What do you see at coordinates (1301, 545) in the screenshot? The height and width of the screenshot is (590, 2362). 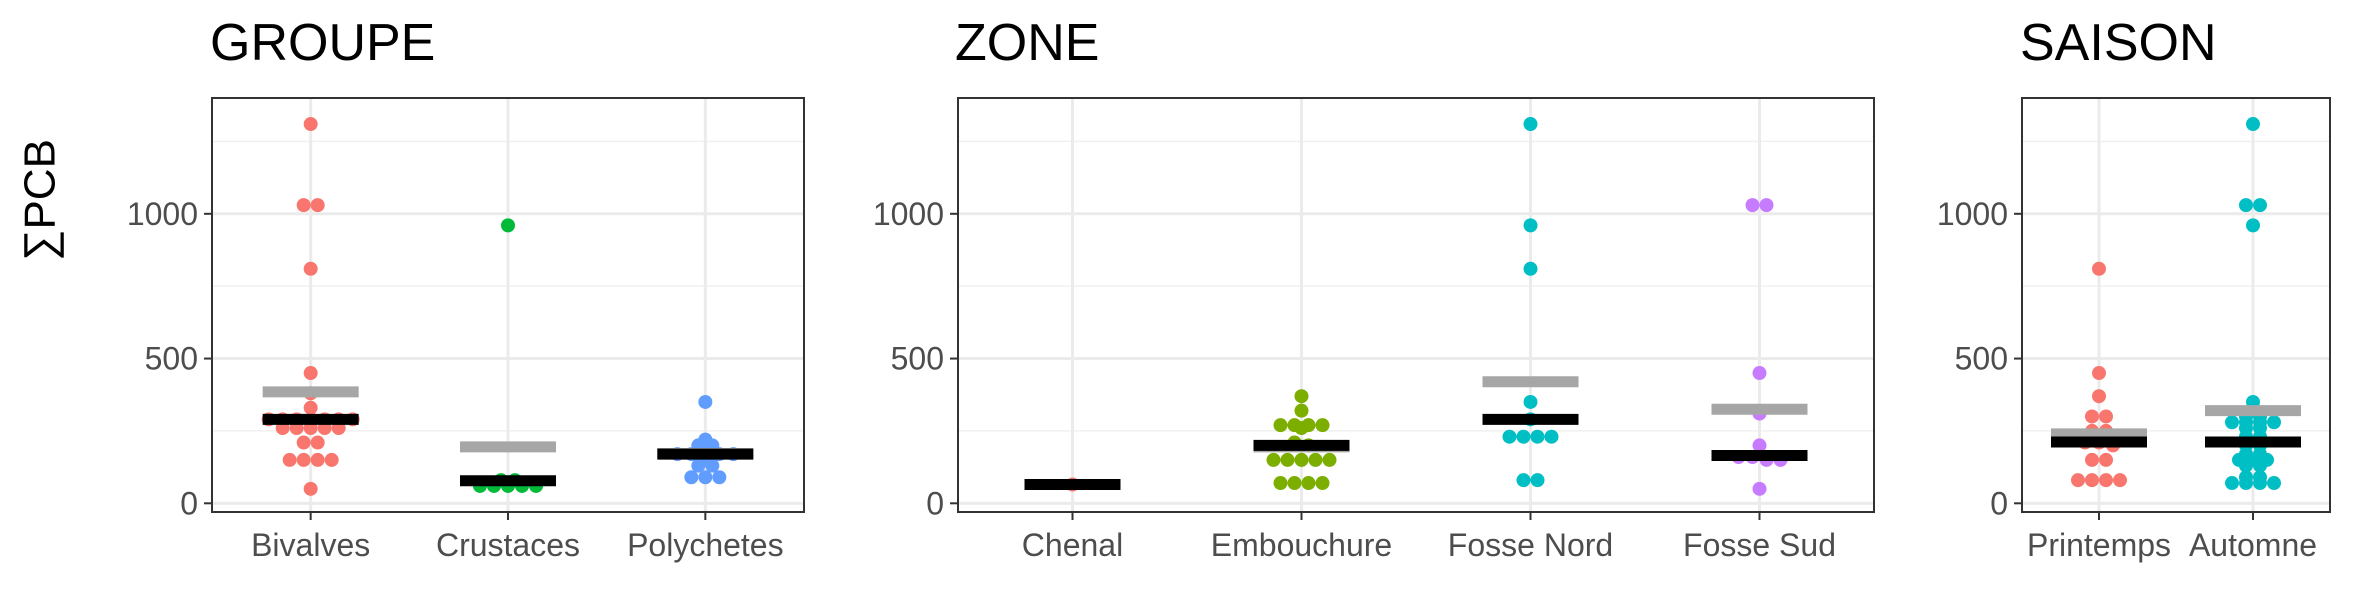 I see `x-tick-label: Embouchure` at bounding box center [1301, 545].